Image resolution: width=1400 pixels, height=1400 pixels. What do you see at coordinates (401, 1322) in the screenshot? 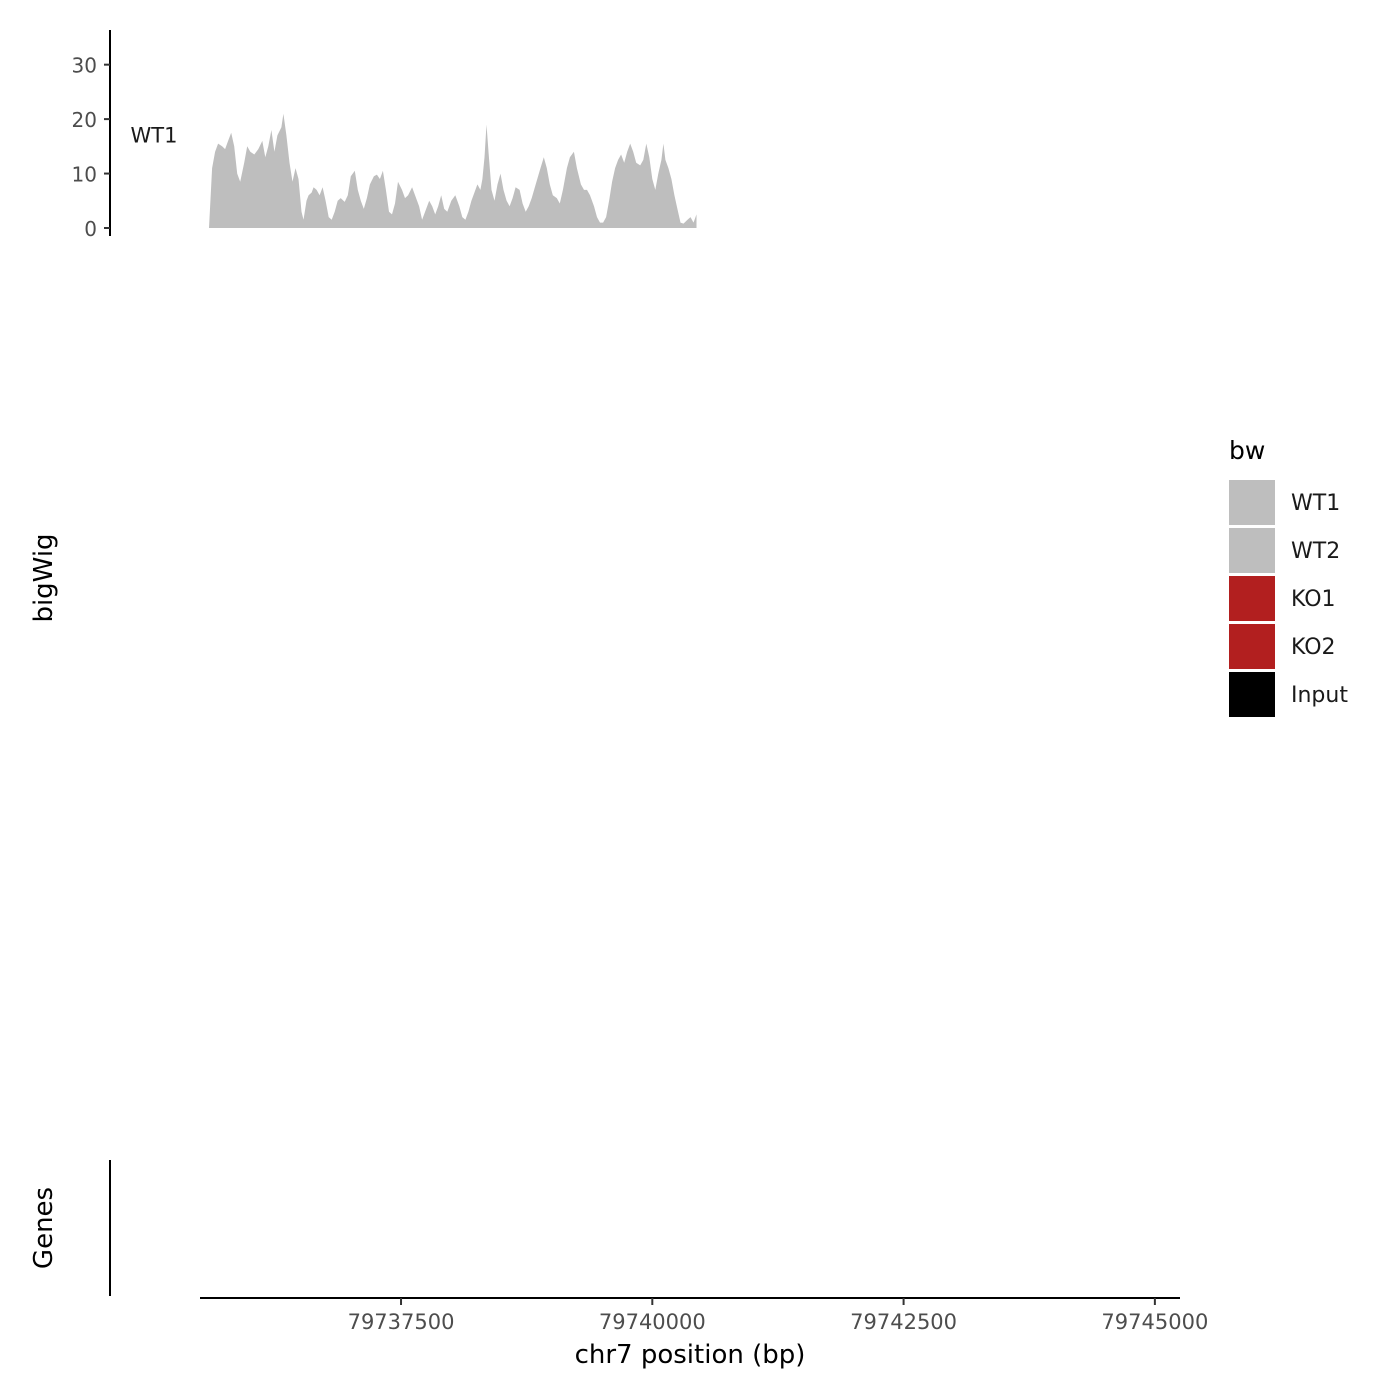
I see `x-tick-label: 79737500` at bounding box center [401, 1322].